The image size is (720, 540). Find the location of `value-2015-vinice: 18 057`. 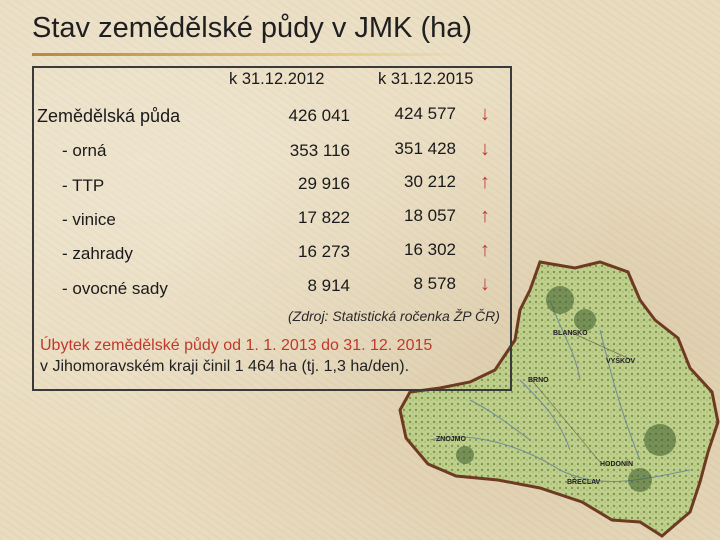

value-2015-vinice: 18 057 is located at coordinates (430, 215).